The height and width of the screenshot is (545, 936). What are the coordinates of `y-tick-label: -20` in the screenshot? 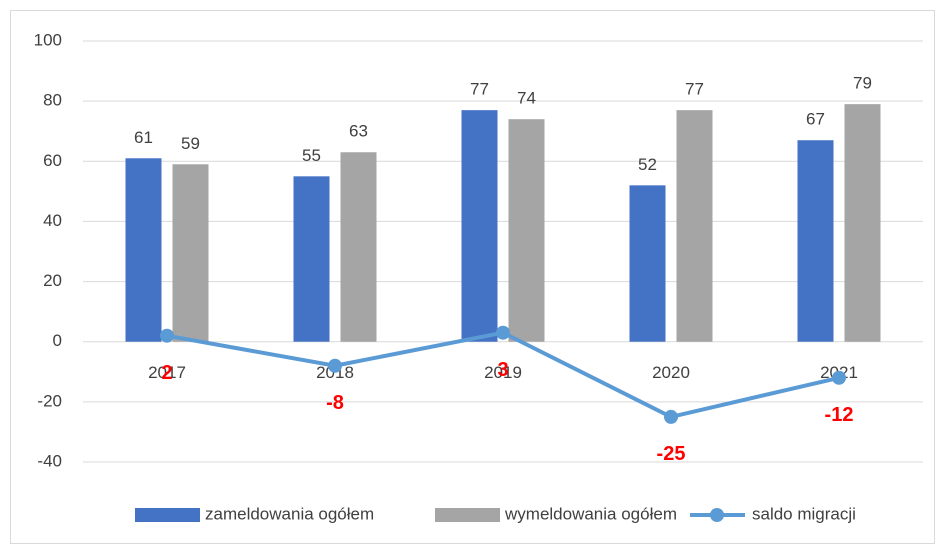 It's located at (49, 400).